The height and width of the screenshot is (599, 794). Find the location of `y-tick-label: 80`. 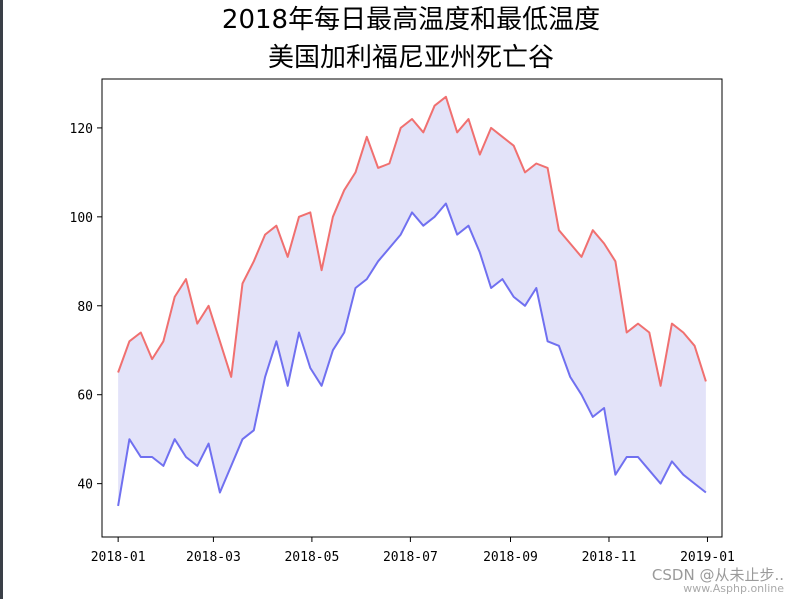

y-tick-label: 80 is located at coordinates (85, 307).